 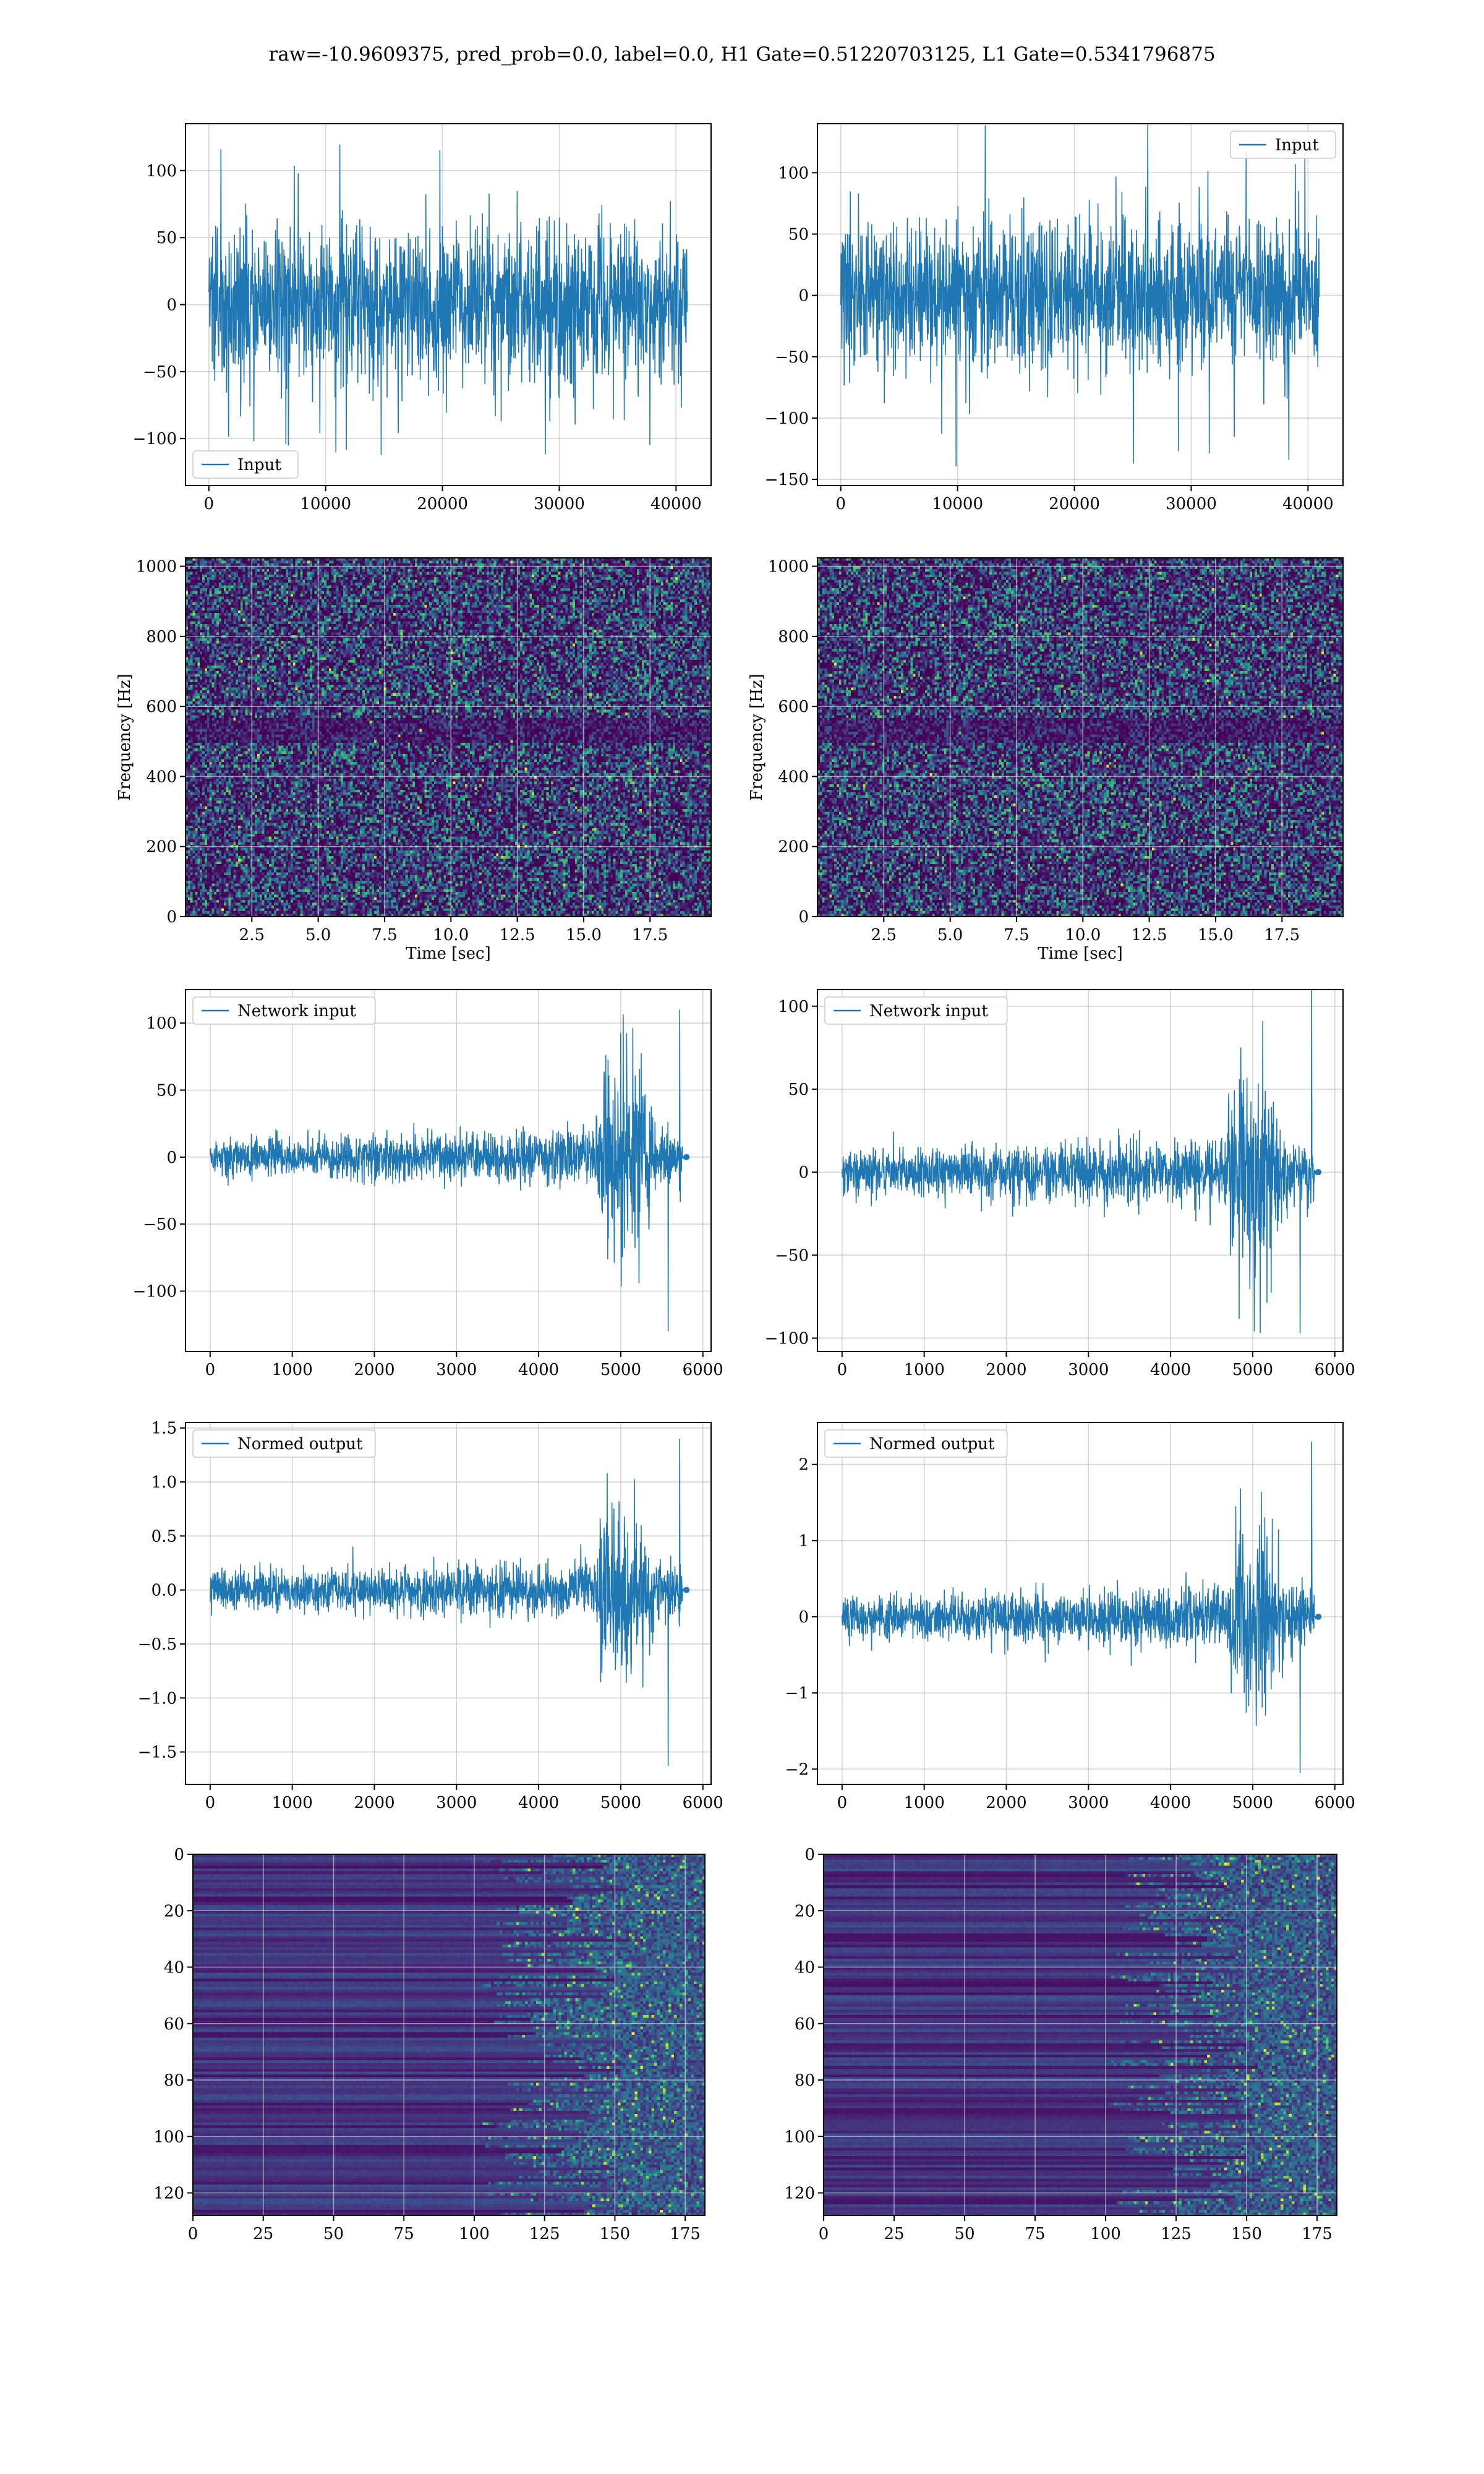 I want to click on subplot-r4c0: 0 25 50 75 100 125 150 175 0 20 40 60 80 100 120, so click(x=429, y=2044).